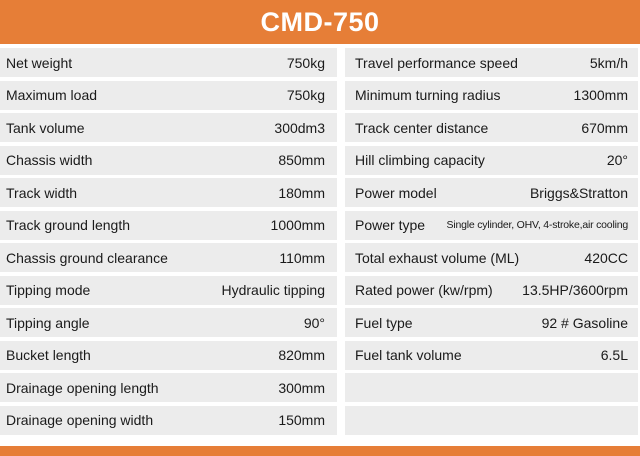 The height and width of the screenshot is (456, 640). I want to click on spec-row-track-center-distance: Track center distance 670mm, so click(491, 127).